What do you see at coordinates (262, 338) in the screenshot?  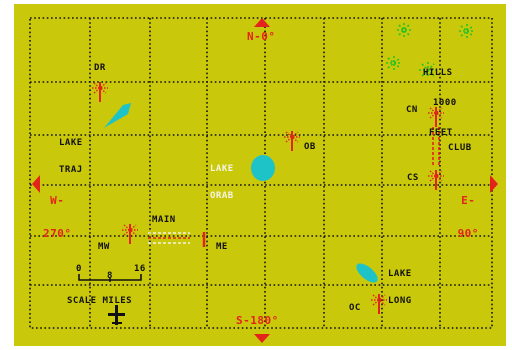 I see `south-arrow-icon` at bounding box center [262, 338].